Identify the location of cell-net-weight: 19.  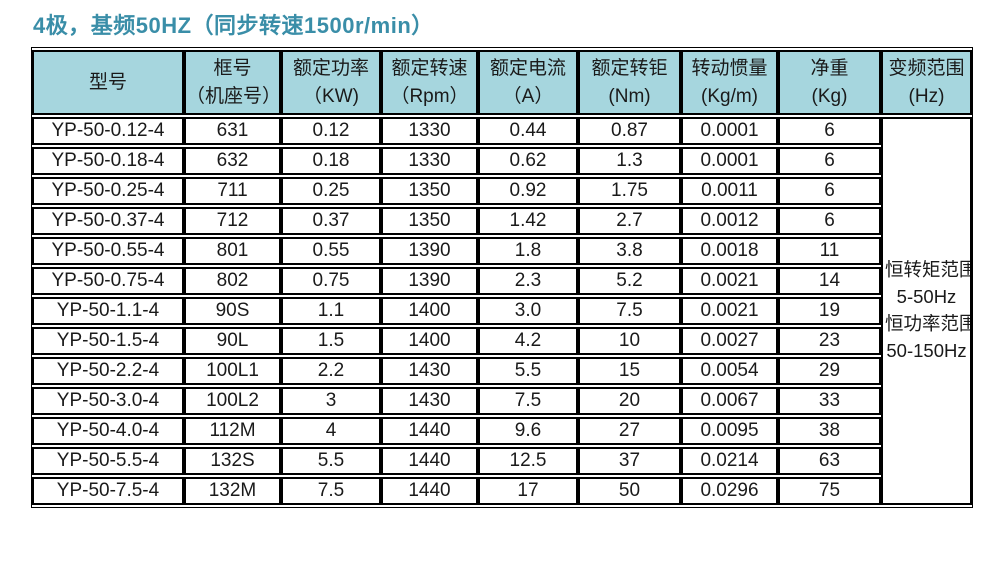
(829, 310).